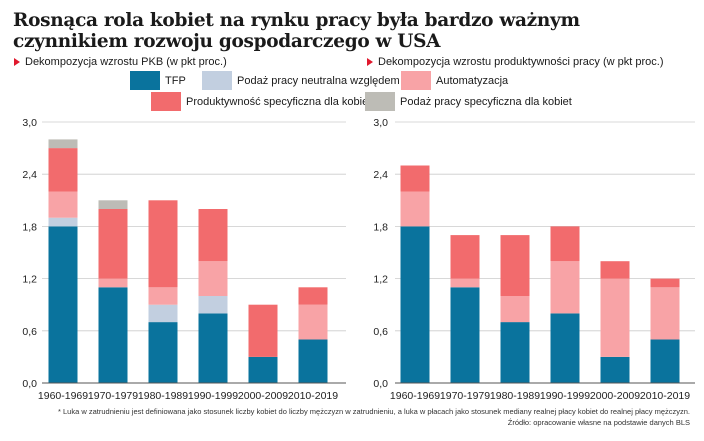 This screenshot has width=704, height=441. I want to click on legend-item-automatyzacja: Automatyzacja, so click(454, 80).